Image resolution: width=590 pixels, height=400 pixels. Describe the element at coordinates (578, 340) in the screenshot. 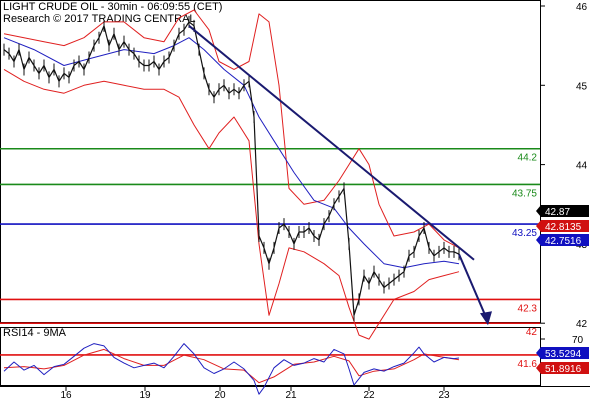

I see `rsi-y-tick-label: 70` at that location.